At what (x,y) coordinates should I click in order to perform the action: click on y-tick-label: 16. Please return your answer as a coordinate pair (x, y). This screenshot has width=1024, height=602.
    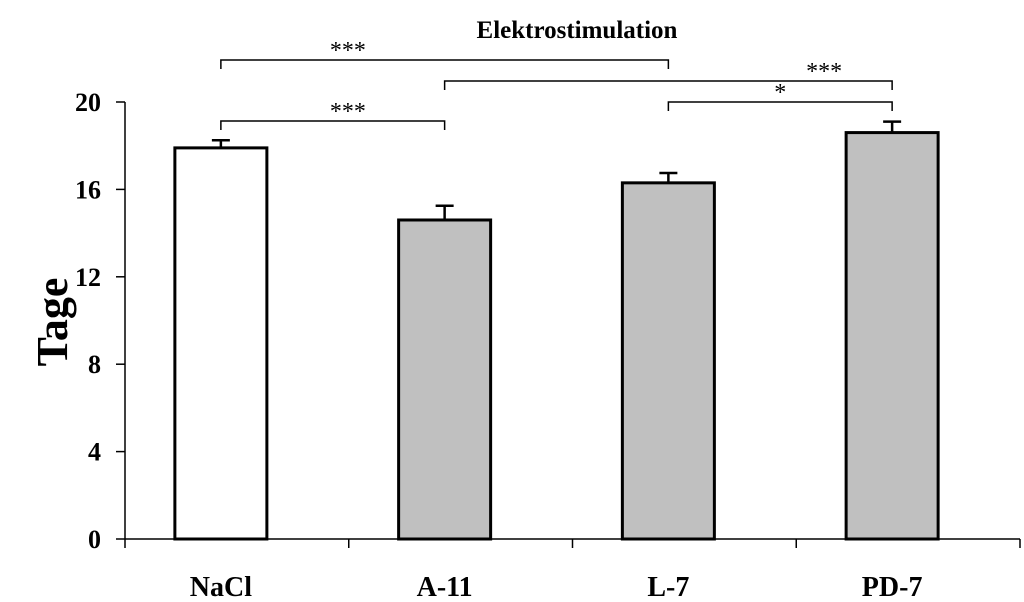
    Looking at the image, I should click on (88, 189).